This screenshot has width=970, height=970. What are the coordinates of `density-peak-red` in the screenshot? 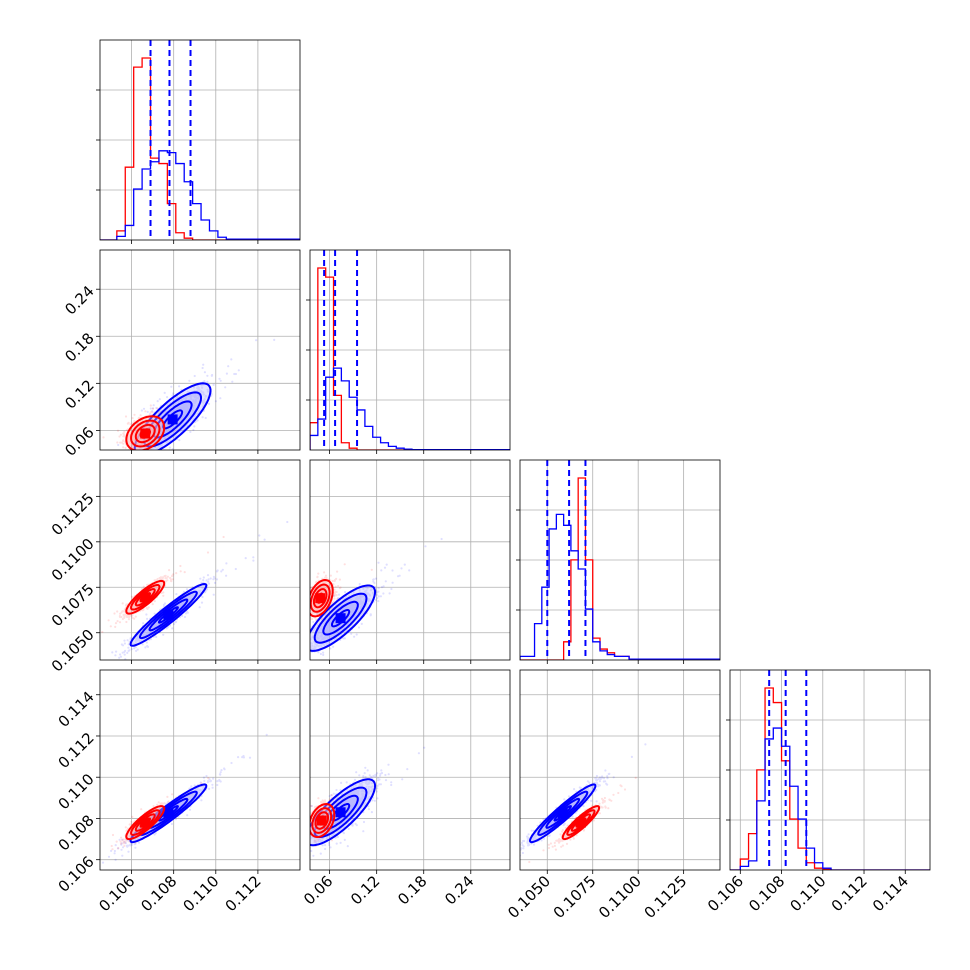 It's located at (145, 597).